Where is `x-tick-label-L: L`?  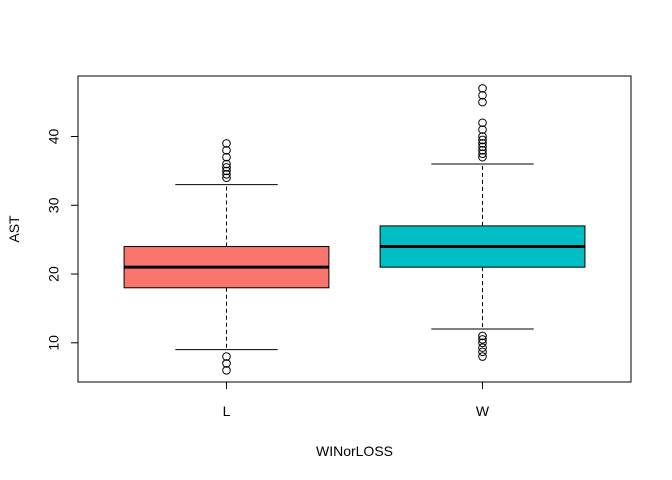
x-tick-label-L: L is located at coordinates (227, 411).